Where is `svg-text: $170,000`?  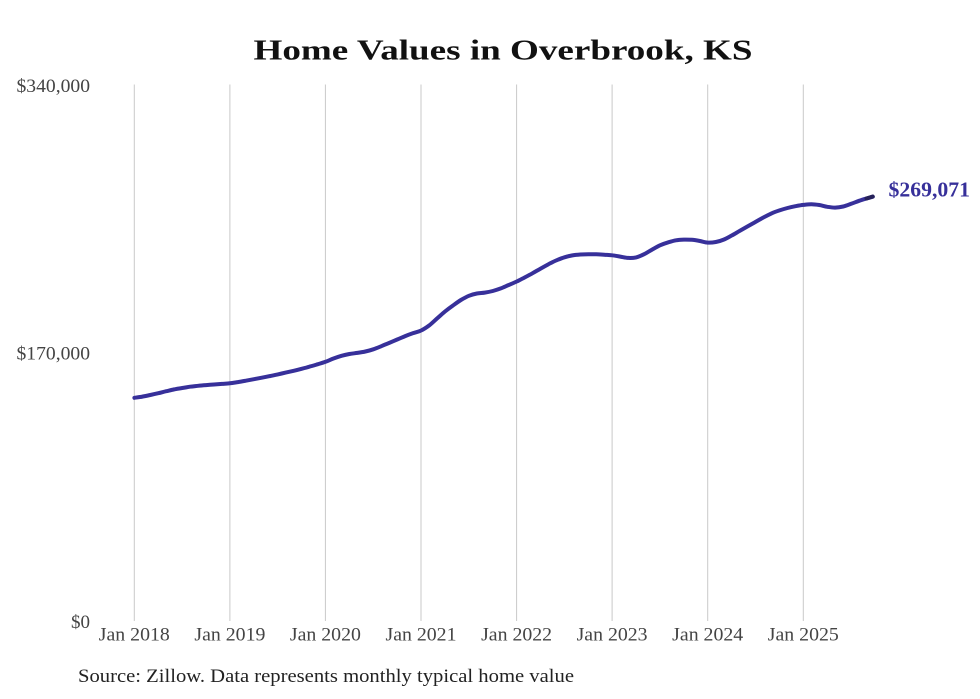
svg-text: $170,000 is located at coordinates (54, 354).